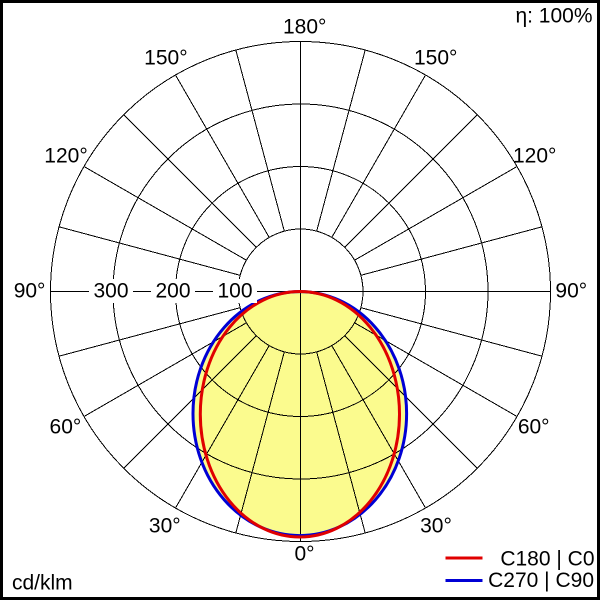 The height and width of the screenshot is (600, 600). Describe the element at coordinates (110, 291) in the screenshot. I see `svg-text: 300` at that location.